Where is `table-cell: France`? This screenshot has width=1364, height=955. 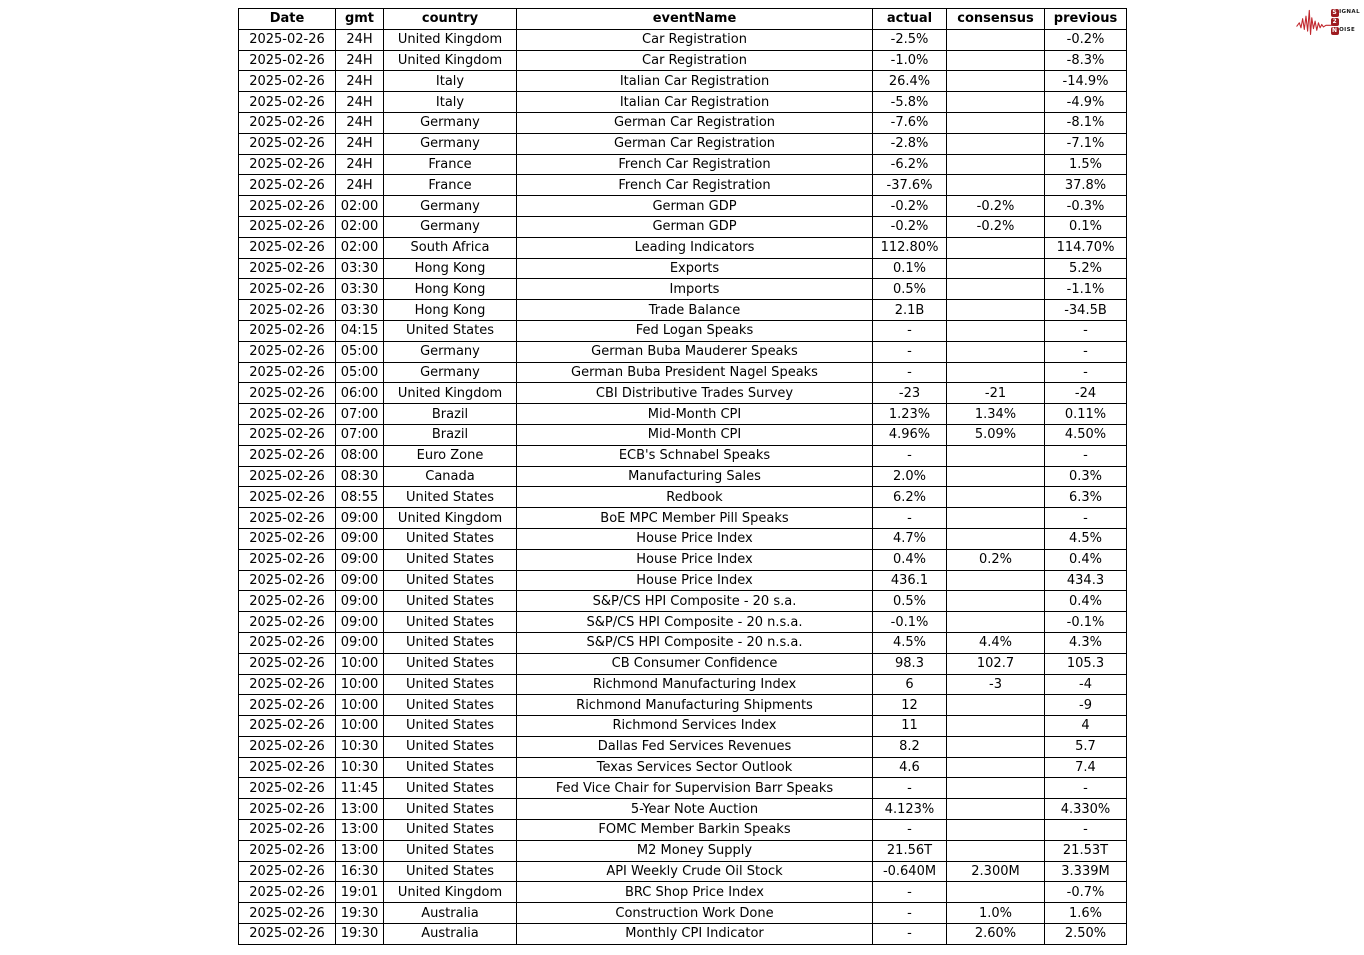 table-cell: France is located at coordinates (450, 164).